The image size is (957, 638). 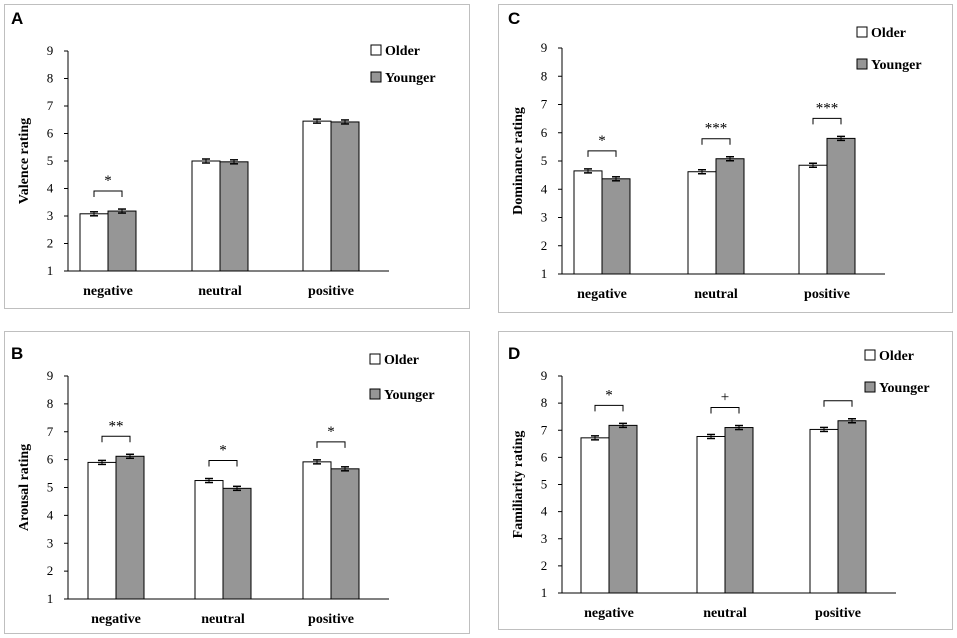 I want to click on significance-marker: +, so click(x=725, y=398).